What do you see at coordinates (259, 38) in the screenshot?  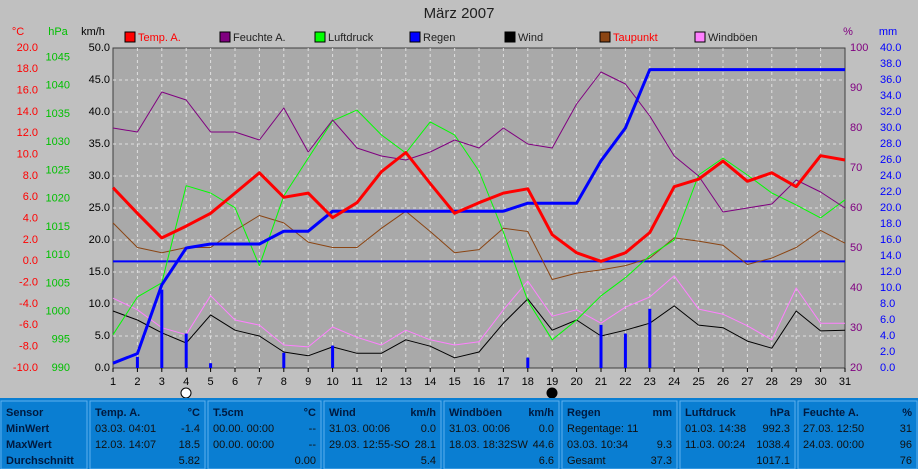 I see `legend-label: Feuchte A.` at bounding box center [259, 38].